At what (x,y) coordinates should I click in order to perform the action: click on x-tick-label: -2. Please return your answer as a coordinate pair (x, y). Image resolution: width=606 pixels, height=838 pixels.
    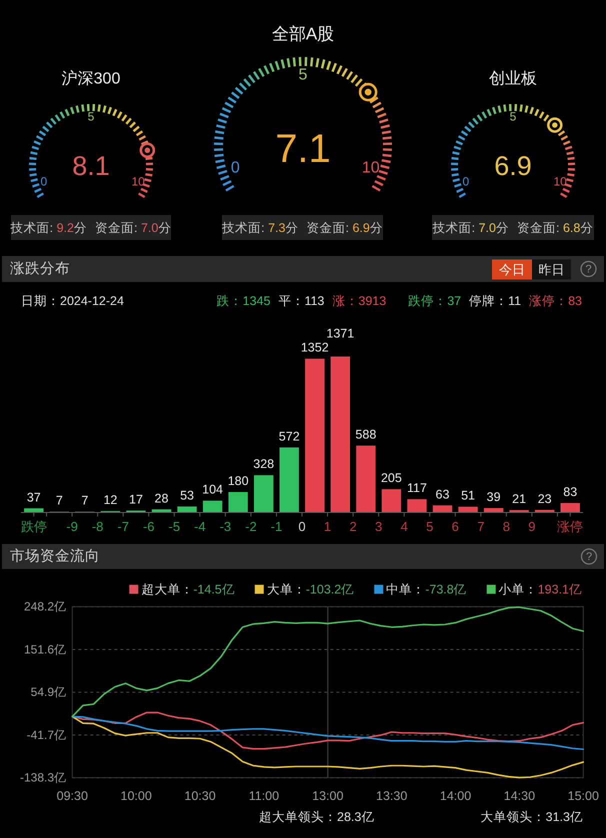
    Looking at the image, I should click on (251, 526).